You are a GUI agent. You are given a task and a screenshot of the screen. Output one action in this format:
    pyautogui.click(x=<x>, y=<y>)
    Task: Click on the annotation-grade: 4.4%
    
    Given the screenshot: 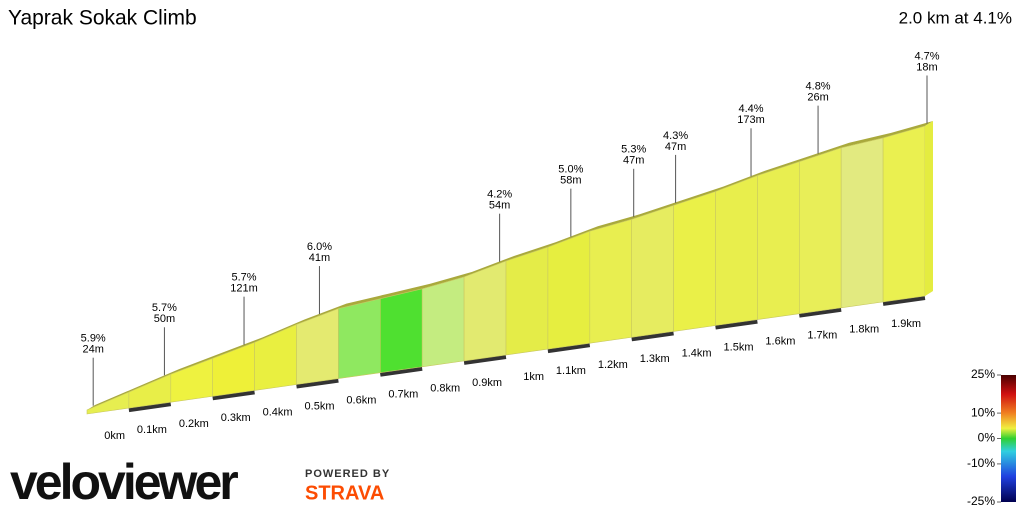 What is the action you would take?
    pyautogui.click(x=750, y=109)
    